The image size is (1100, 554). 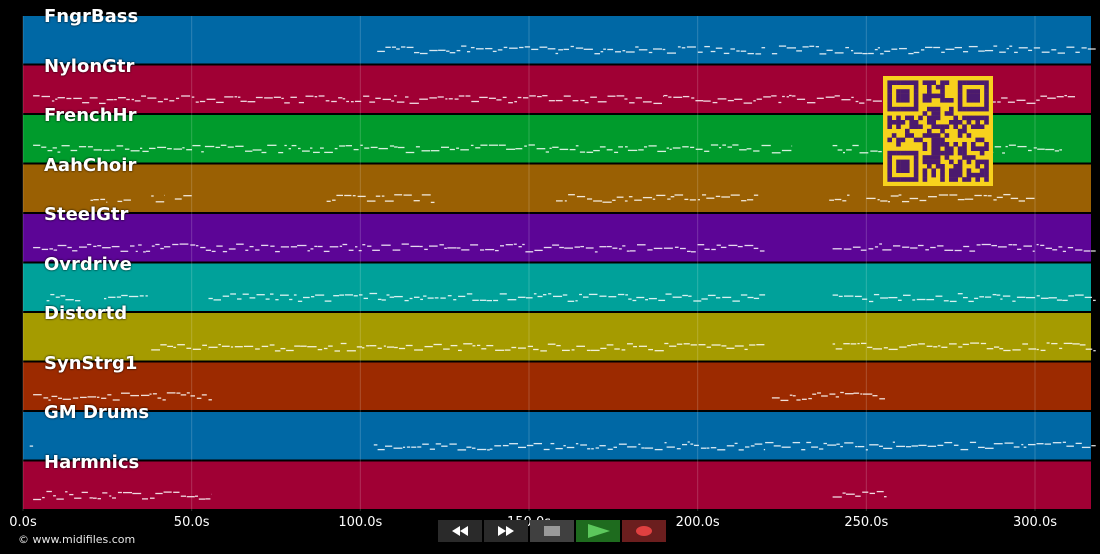 I want to click on track-label: Ovrdrive, so click(x=88, y=264).